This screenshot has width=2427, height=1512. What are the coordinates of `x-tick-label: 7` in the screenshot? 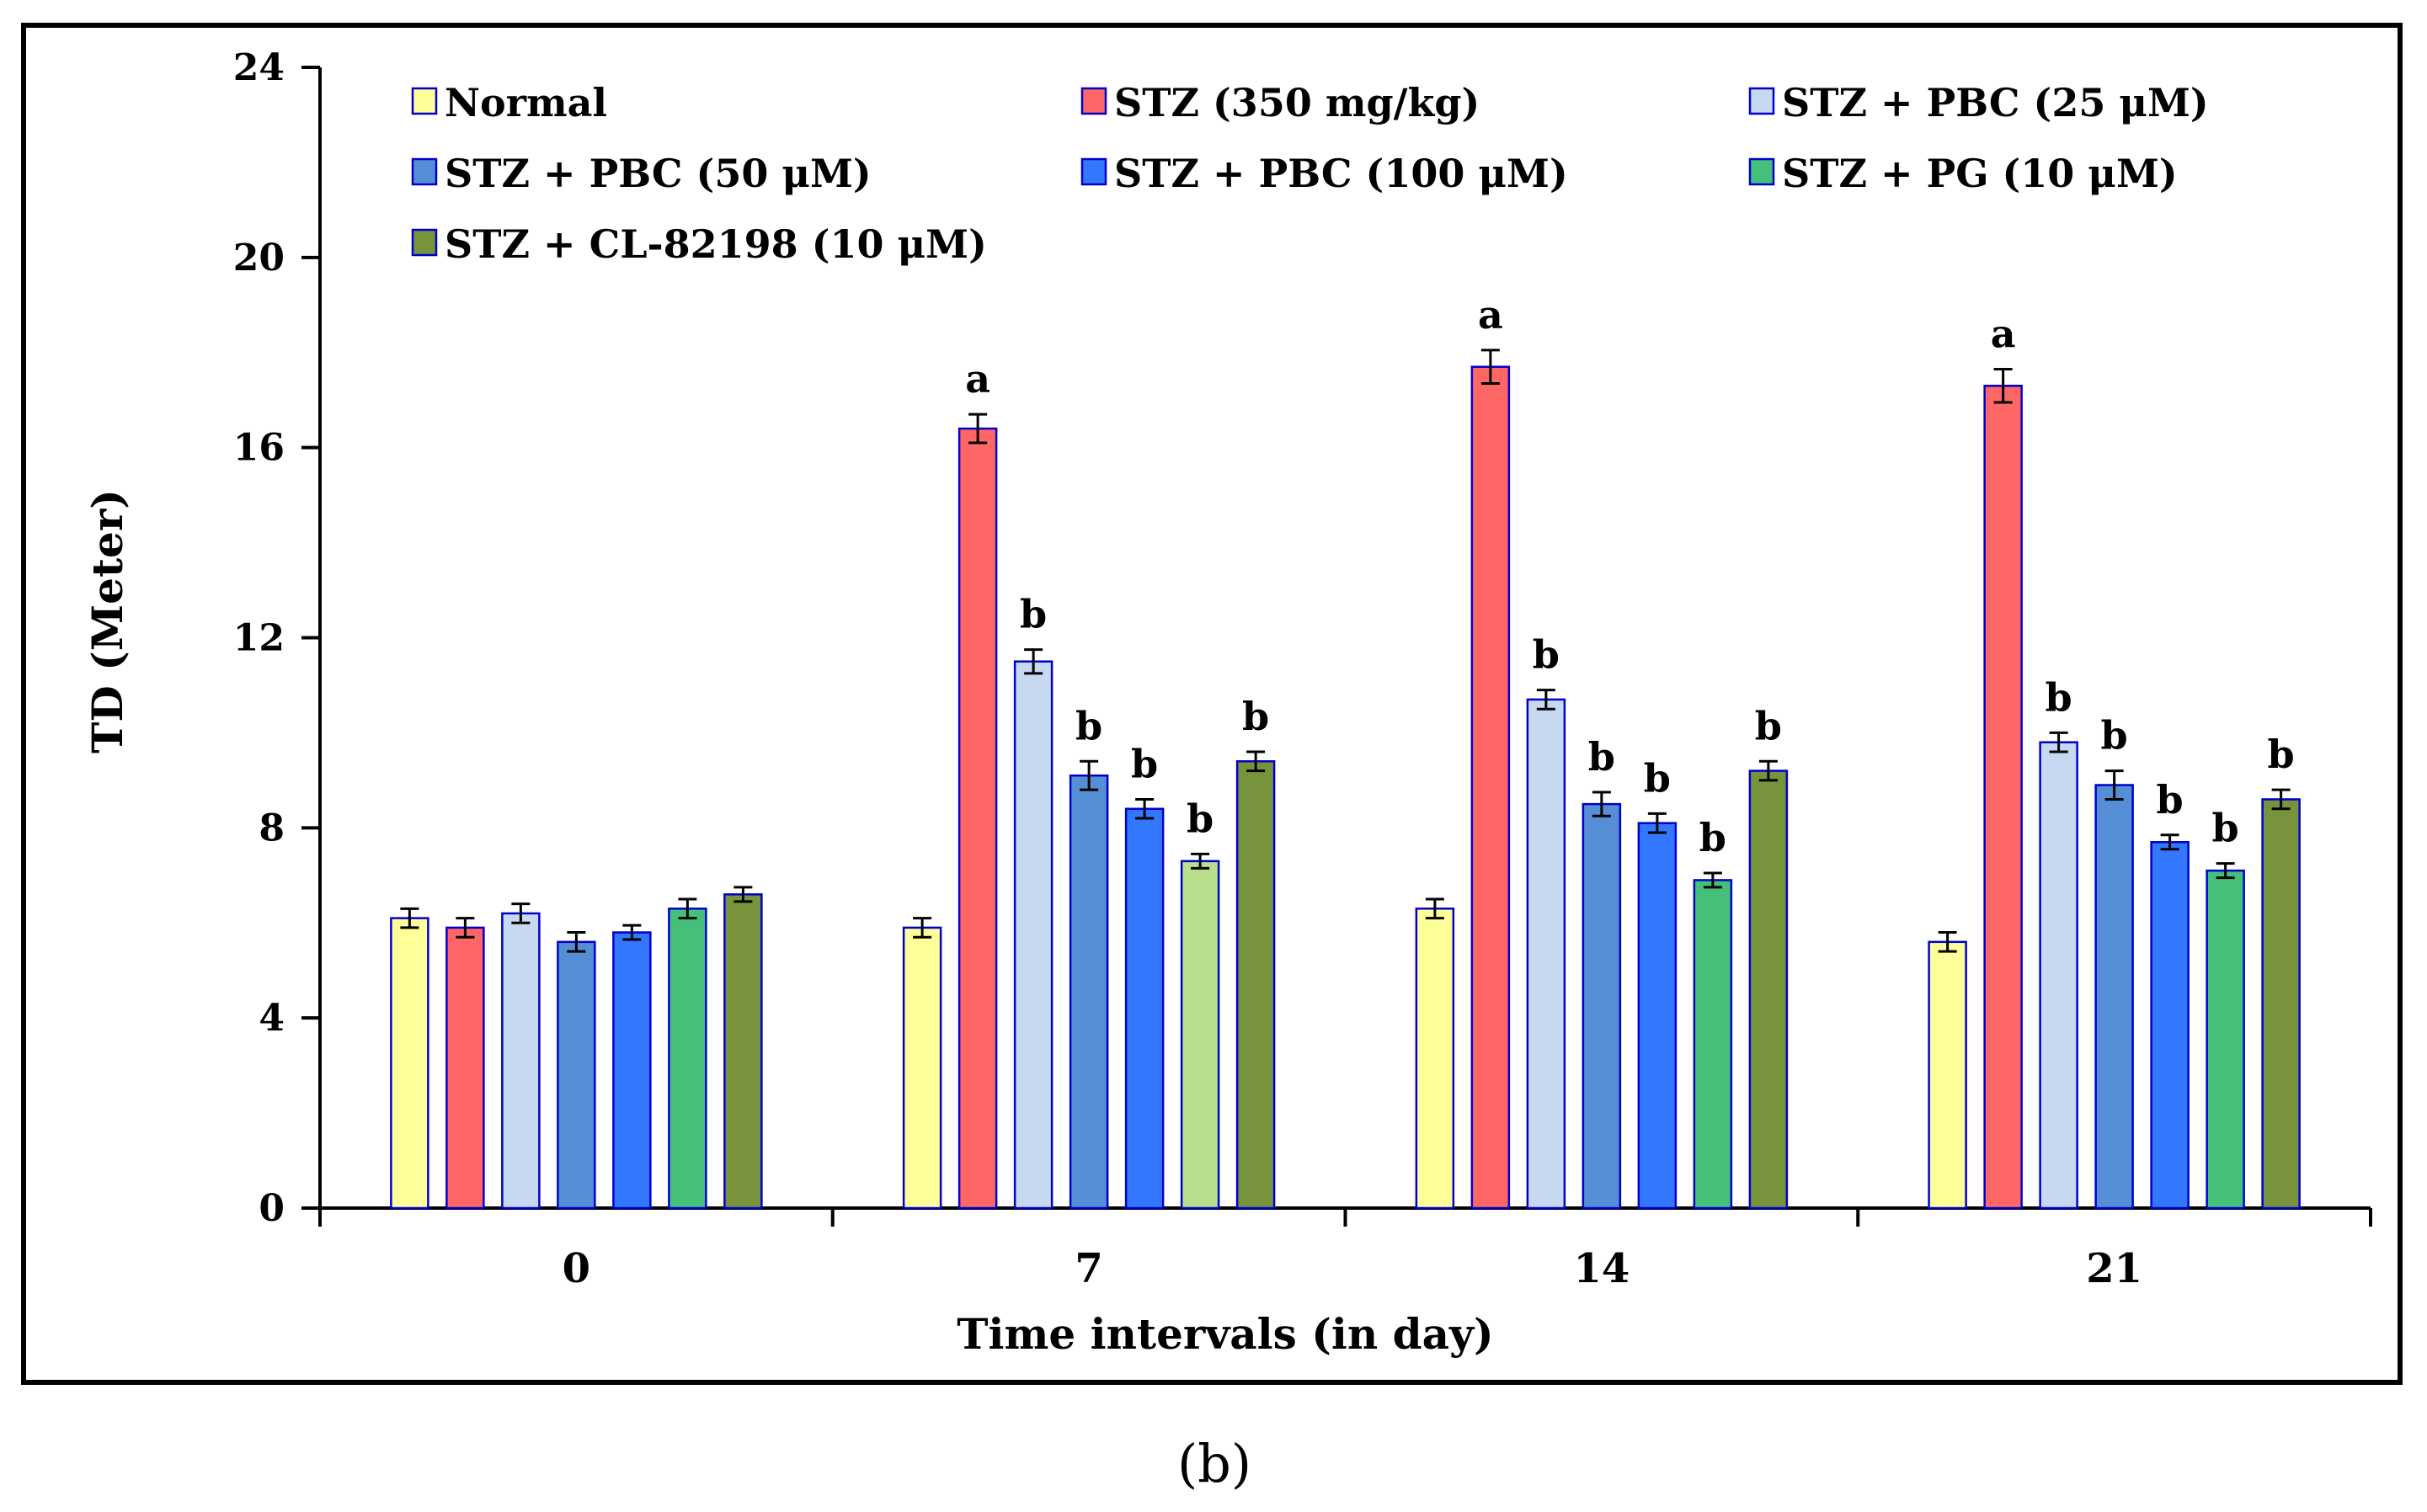 It's located at (1088, 1268).